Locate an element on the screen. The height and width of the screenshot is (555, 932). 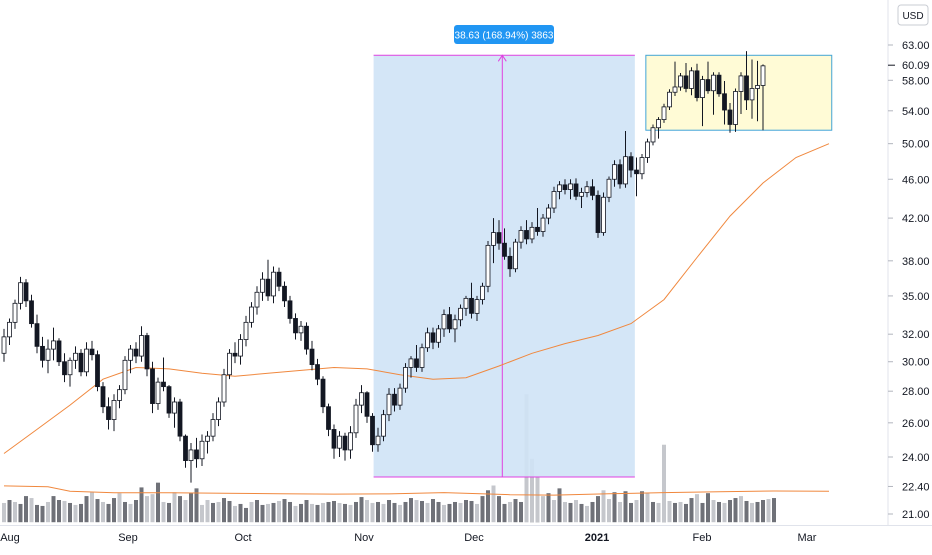
time-axis: Aug Sep Oct Nov Dec 2021 Feb Mar is located at coordinates (408, 538).